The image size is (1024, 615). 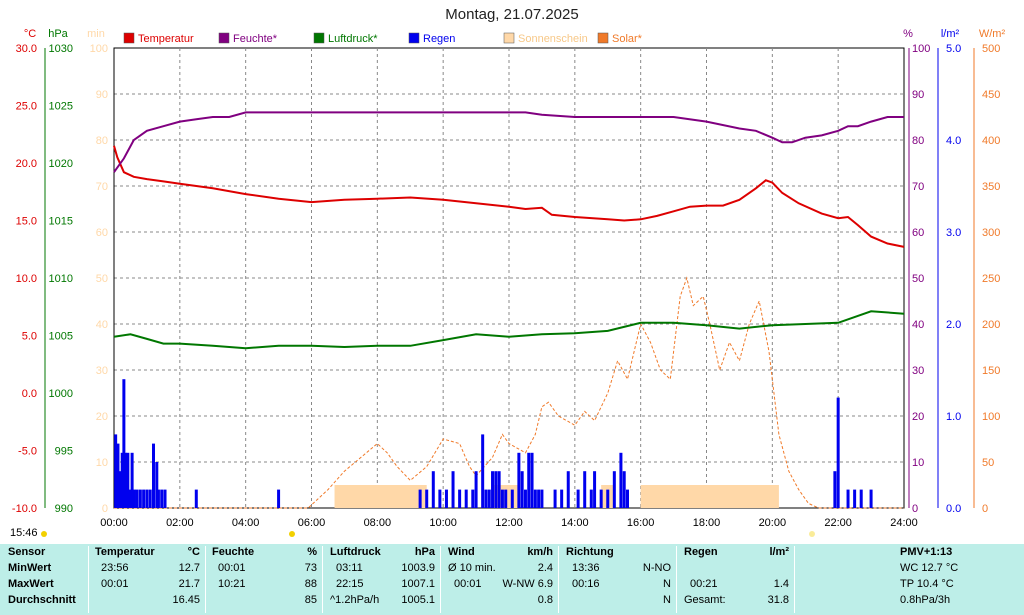 What do you see at coordinates (64, 452) in the screenshot?
I see `pressure-tick-label: 995` at bounding box center [64, 452].